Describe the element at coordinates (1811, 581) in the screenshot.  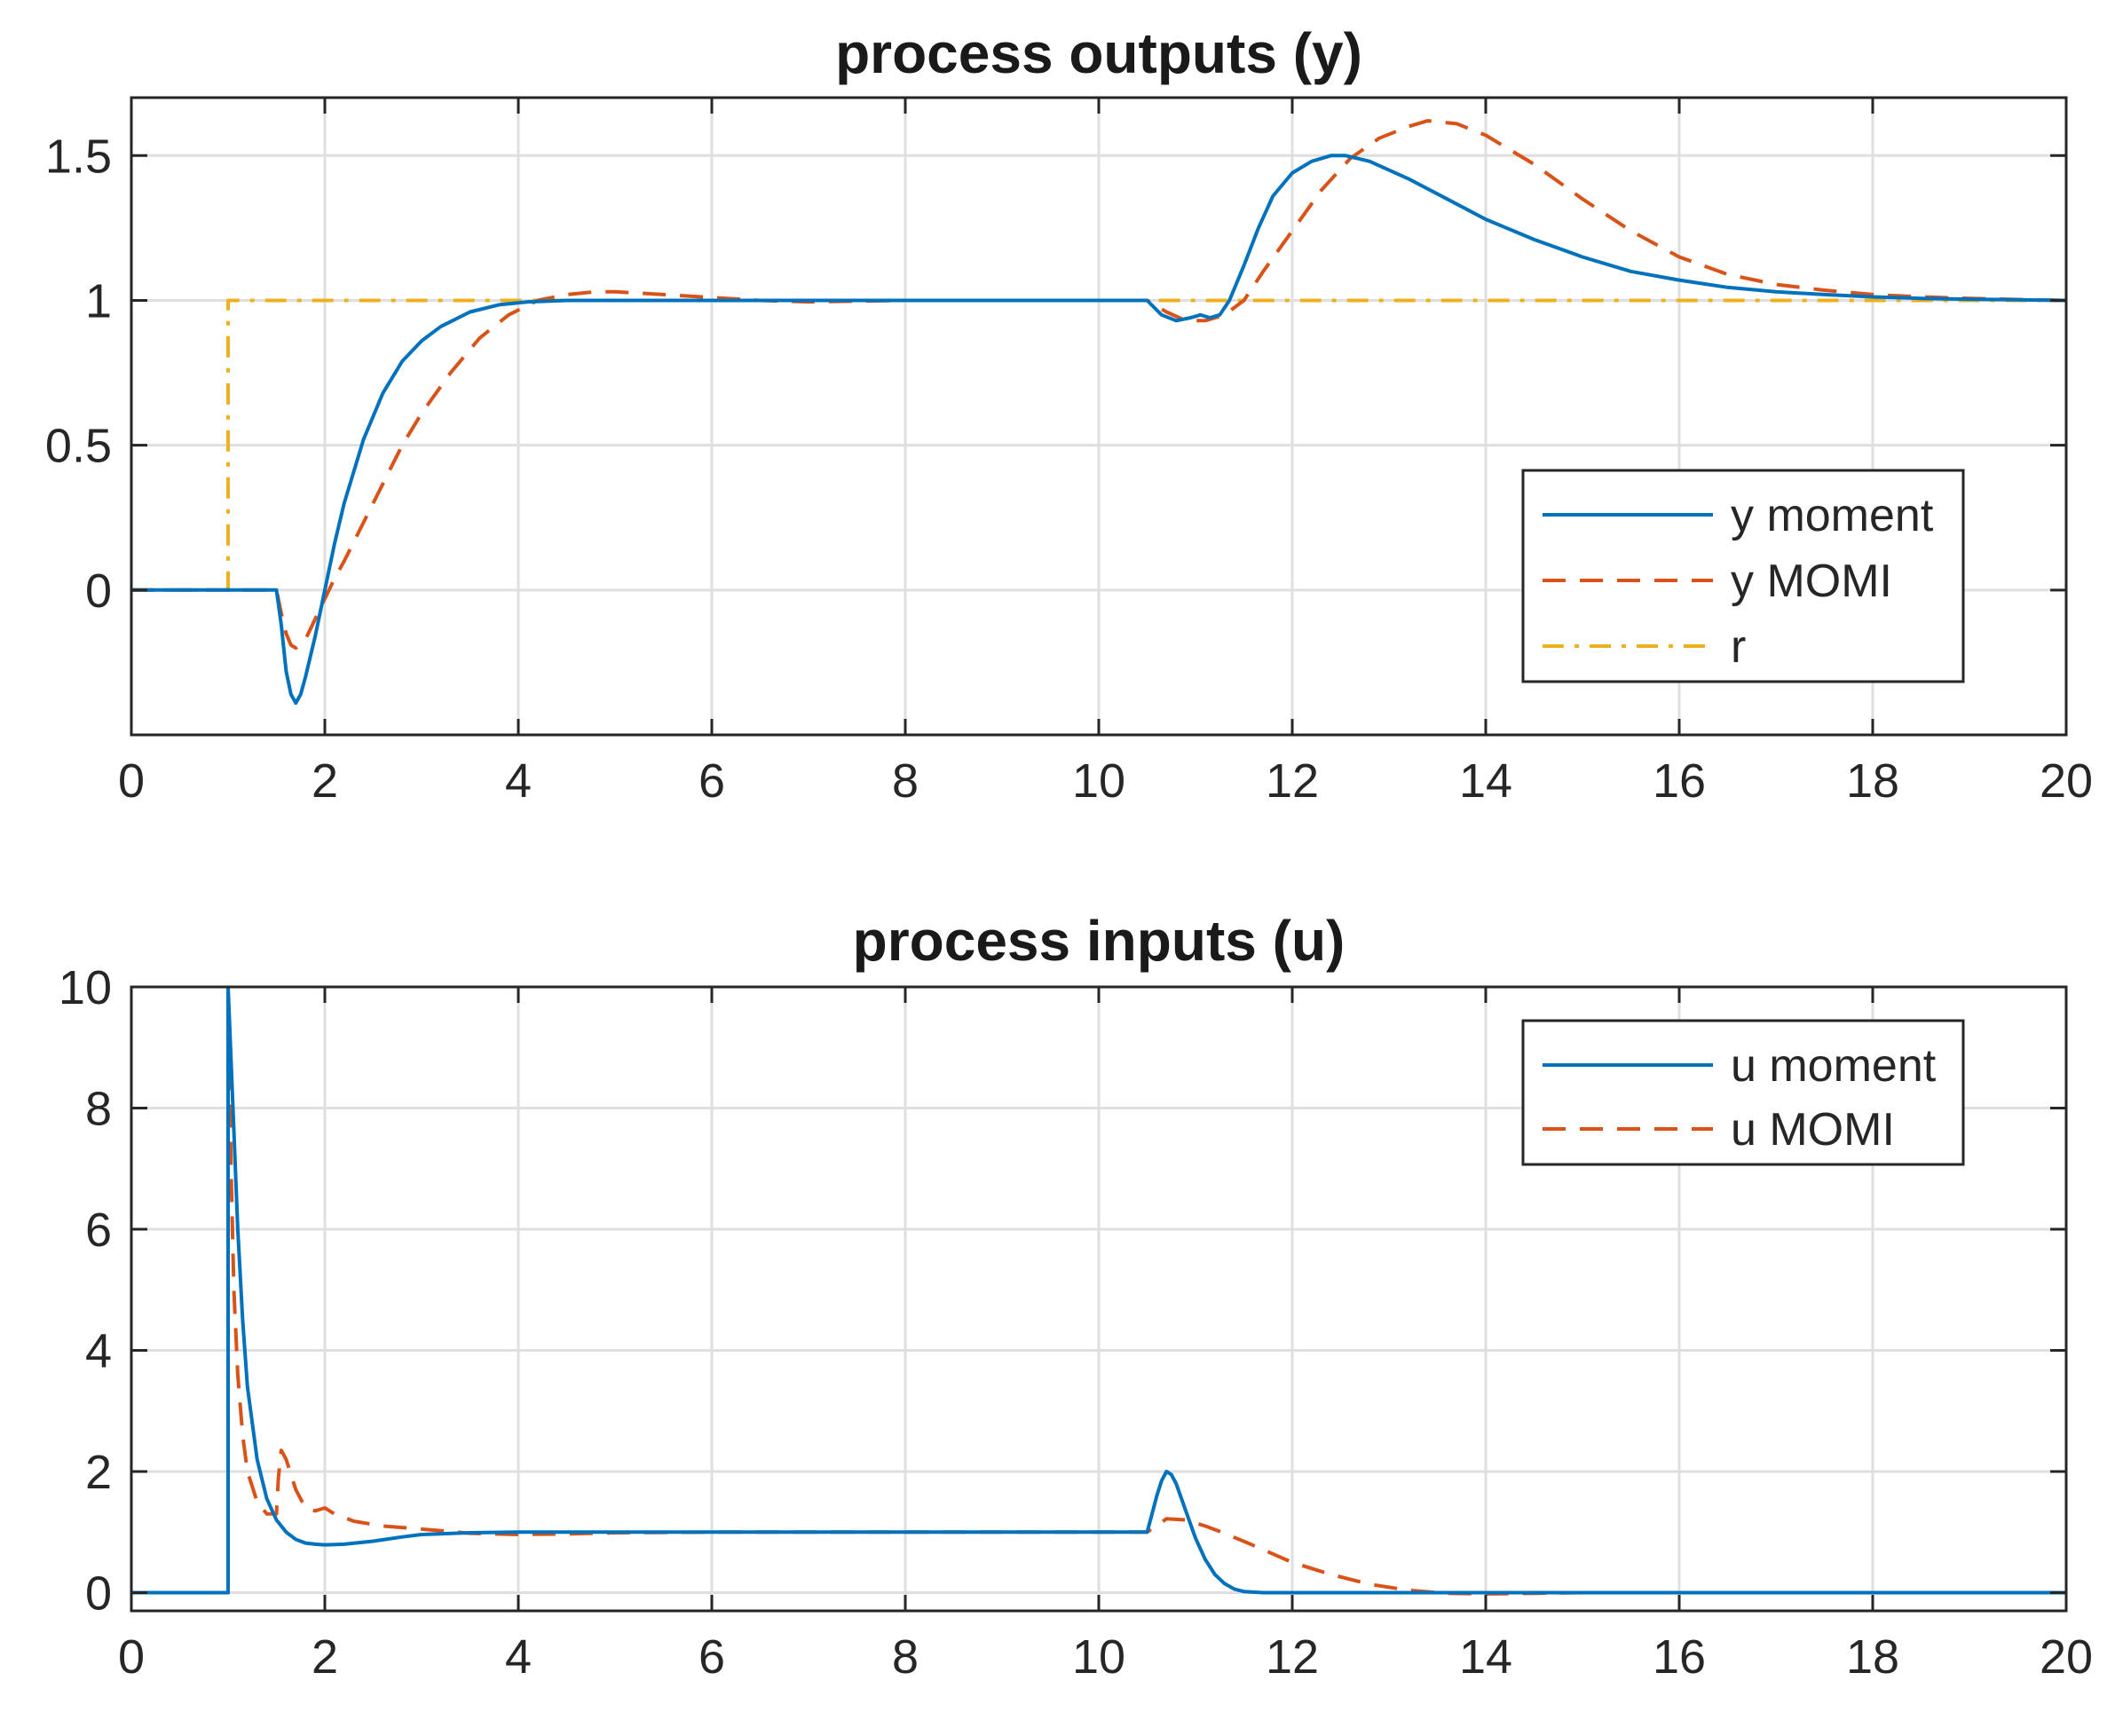
I see `legend-label: y MOMI` at that location.